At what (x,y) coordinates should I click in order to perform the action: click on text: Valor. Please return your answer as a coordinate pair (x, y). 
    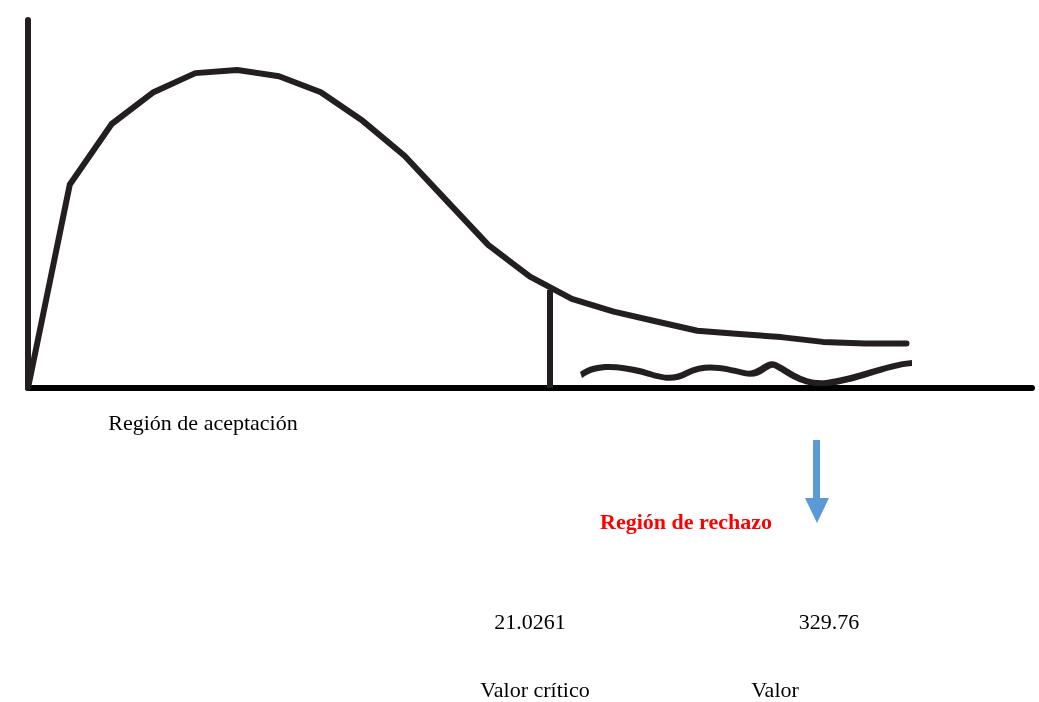
    Looking at the image, I should click on (775, 689).